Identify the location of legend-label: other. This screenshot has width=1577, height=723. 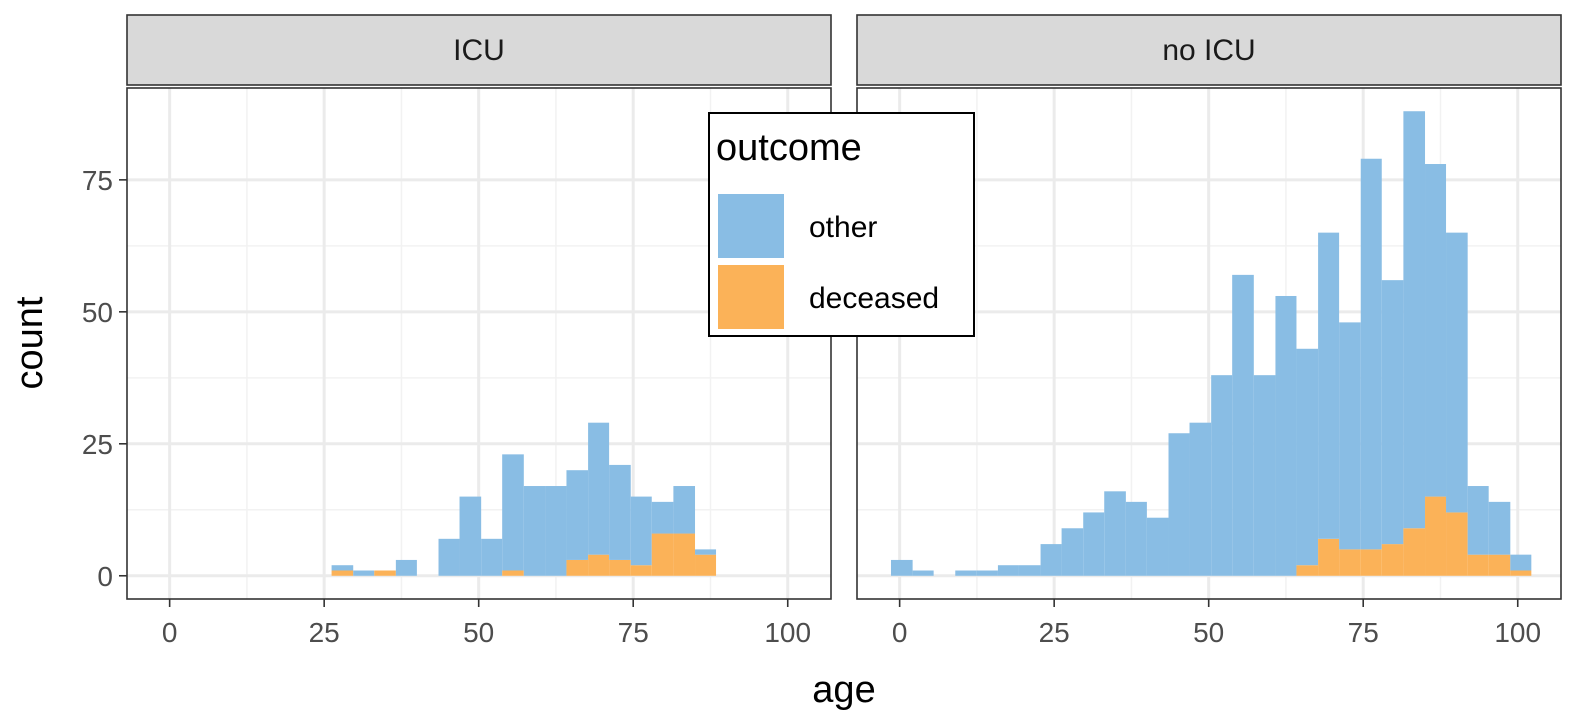
(843, 227).